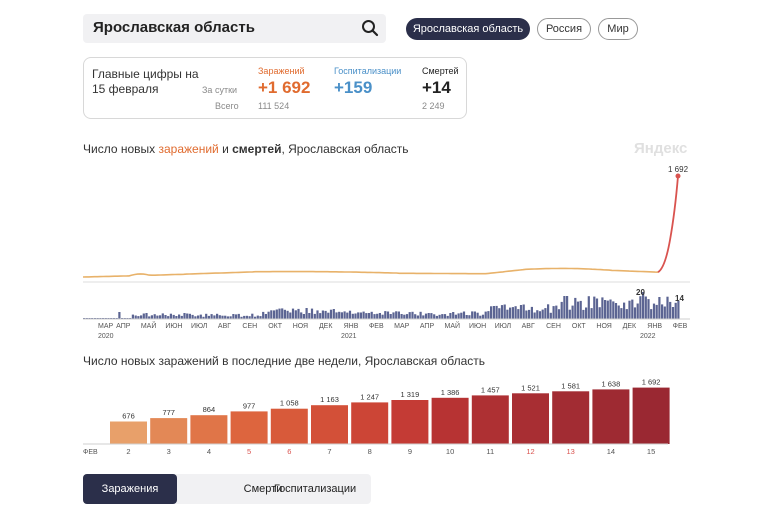 This screenshot has width=767, height=511. What do you see at coordinates (450, 392) in the screenshot?
I see `bar-value-label: 1 386` at bounding box center [450, 392].